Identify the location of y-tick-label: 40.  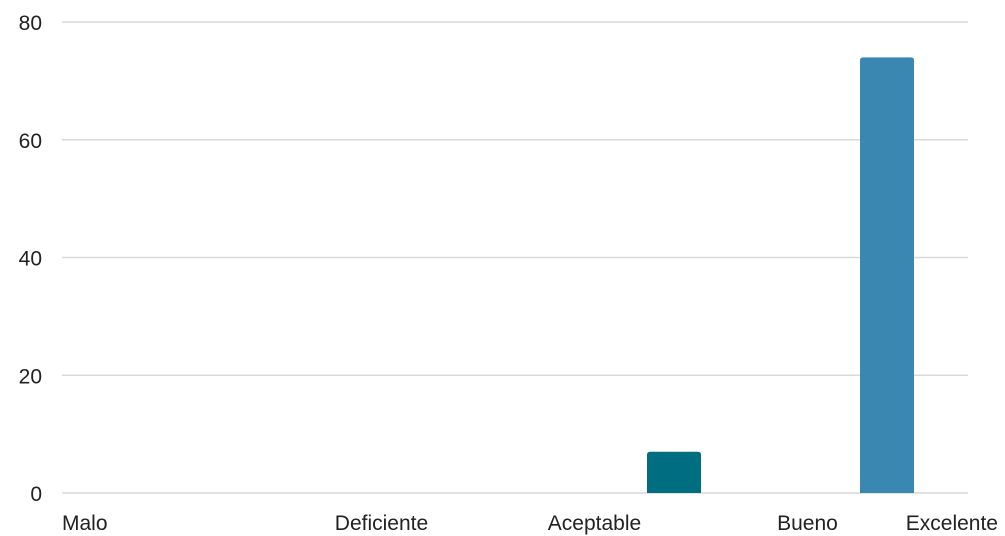
(30, 259).